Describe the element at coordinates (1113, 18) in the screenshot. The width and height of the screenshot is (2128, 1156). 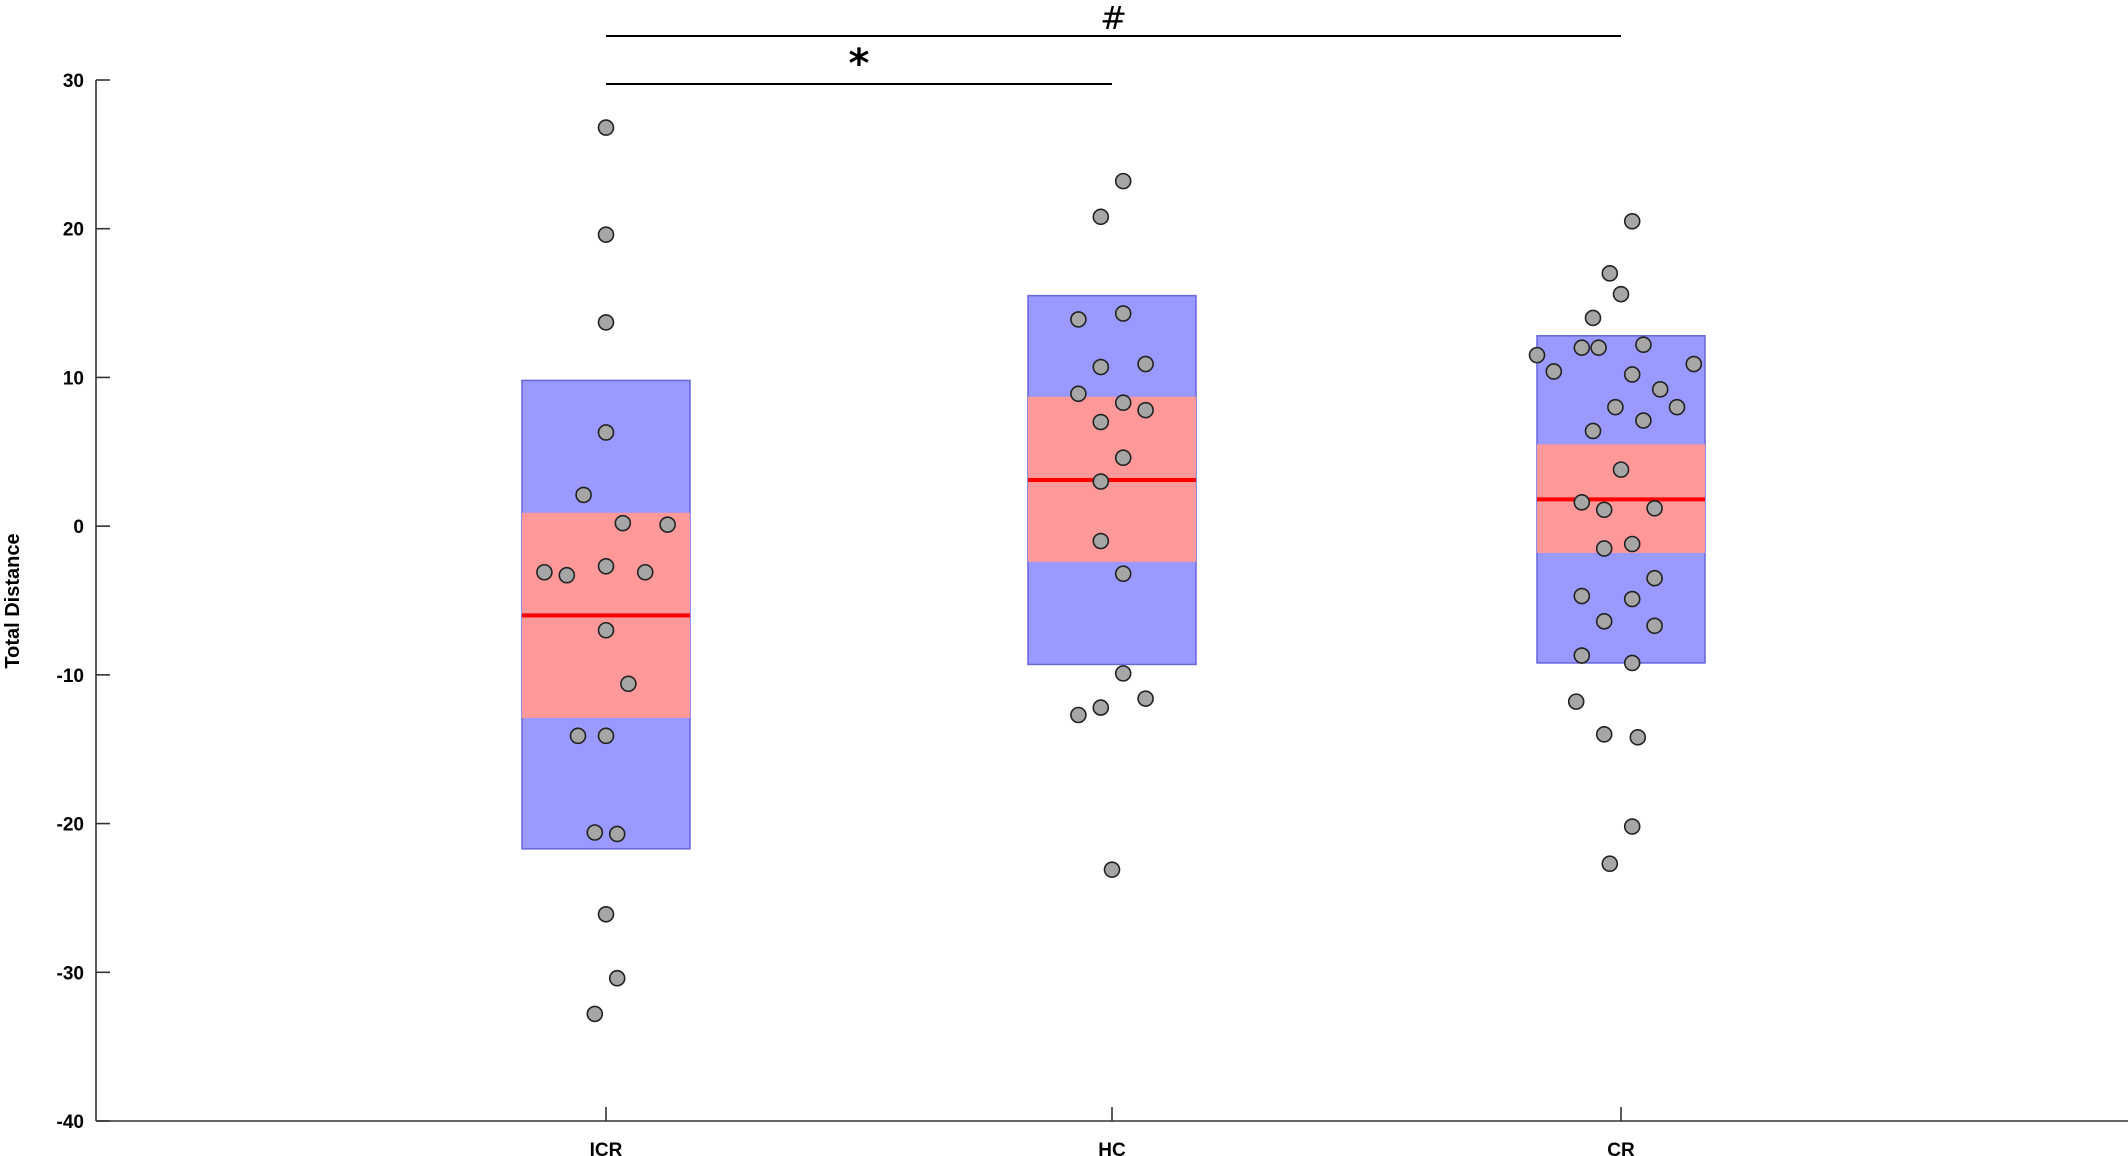
I see `significance-label: #` at that location.